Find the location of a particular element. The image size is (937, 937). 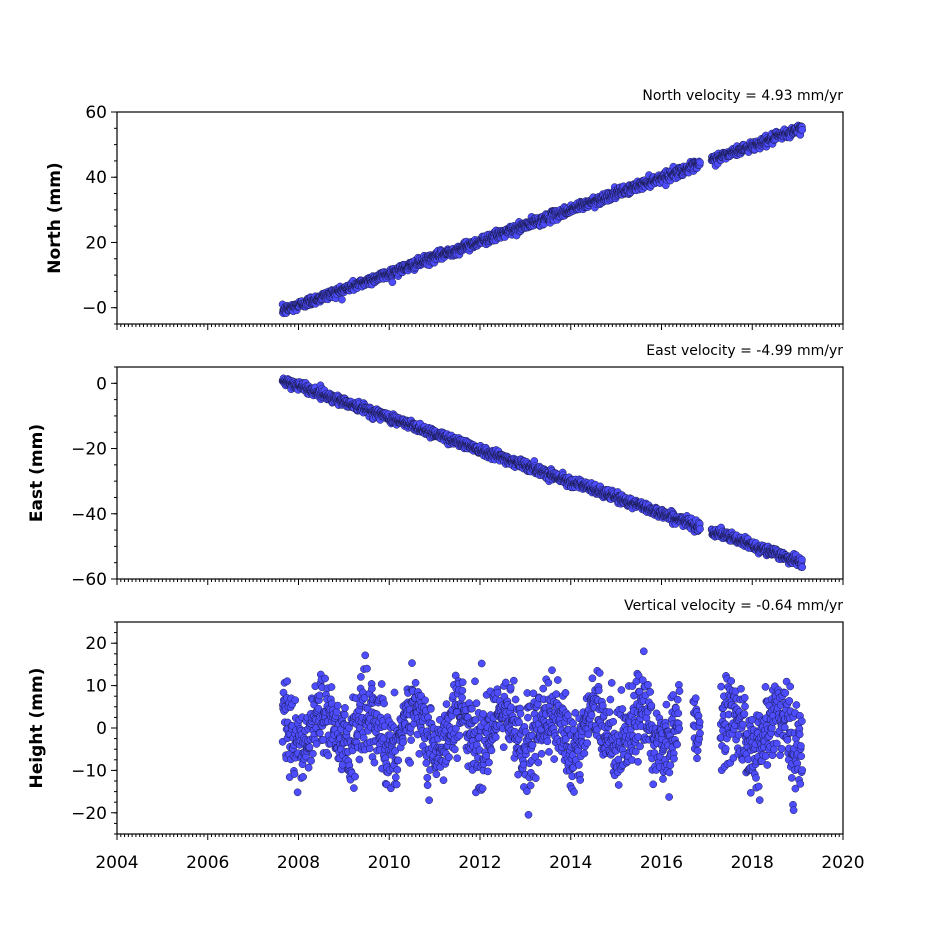

y-tick-label: −60 is located at coordinates (89, 580).